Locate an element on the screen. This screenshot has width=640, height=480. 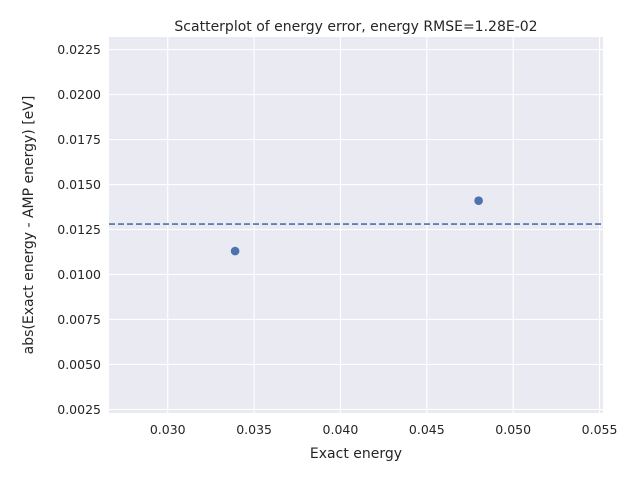
x-tick-label: 0.040 is located at coordinates (341, 429).